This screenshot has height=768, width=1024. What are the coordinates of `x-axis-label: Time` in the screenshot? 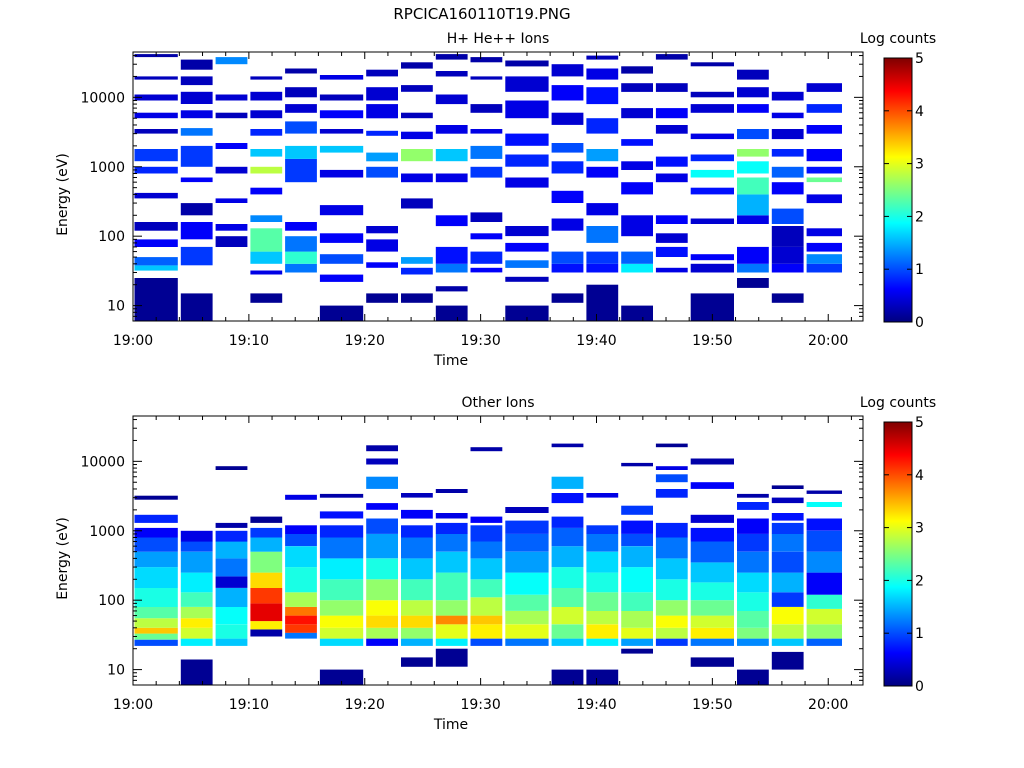 It's located at (450, 725).